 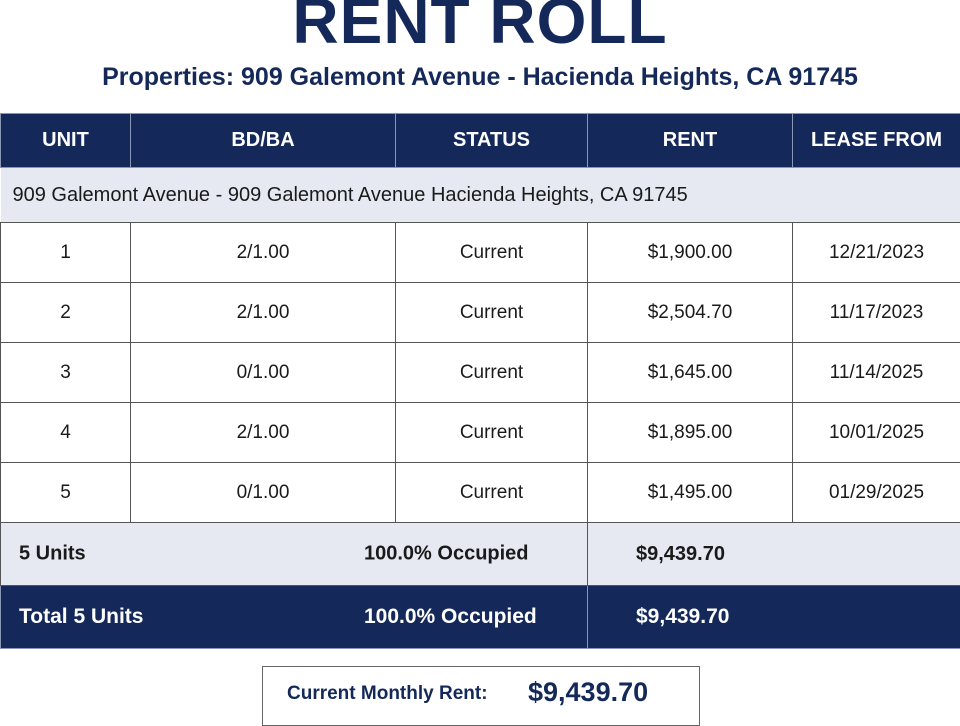 What do you see at coordinates (52, 554) in the screenshot?
I see `subtotal-label: 5 Units` at bounding box center [52, 554].